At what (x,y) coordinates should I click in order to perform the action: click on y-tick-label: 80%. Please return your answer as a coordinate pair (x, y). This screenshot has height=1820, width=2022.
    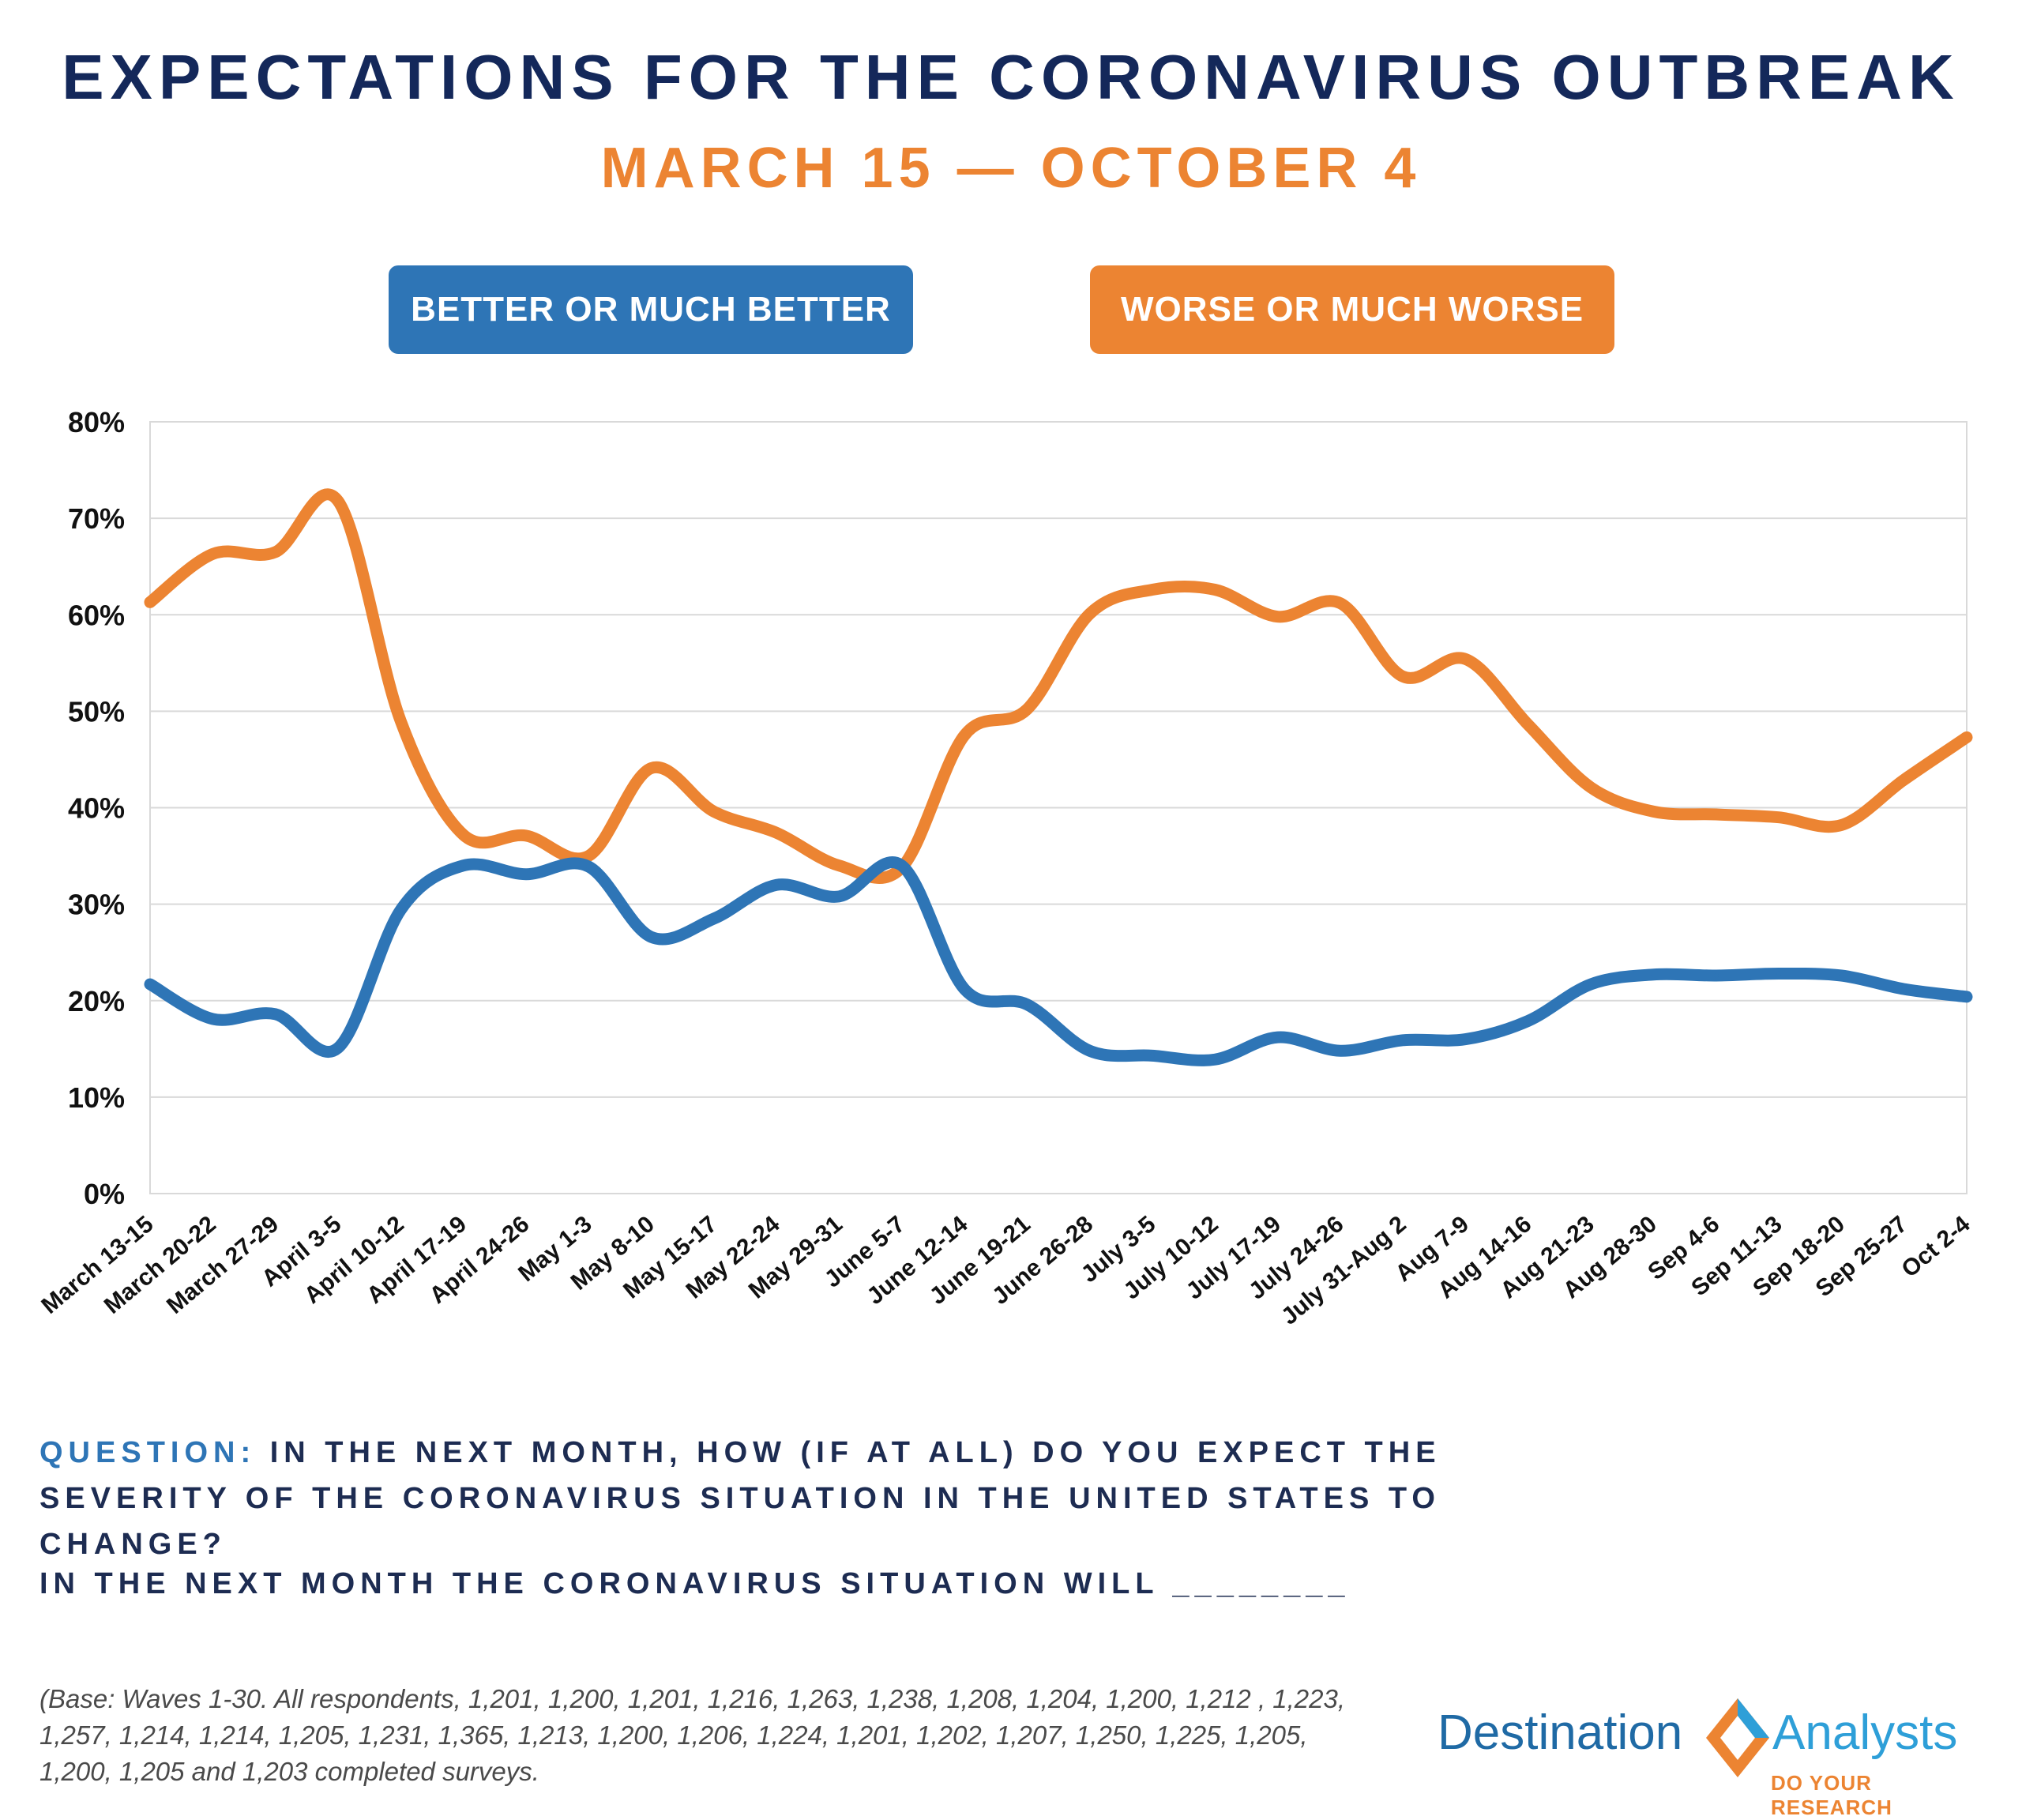
    Looking at the image, I should click on (96, 422).